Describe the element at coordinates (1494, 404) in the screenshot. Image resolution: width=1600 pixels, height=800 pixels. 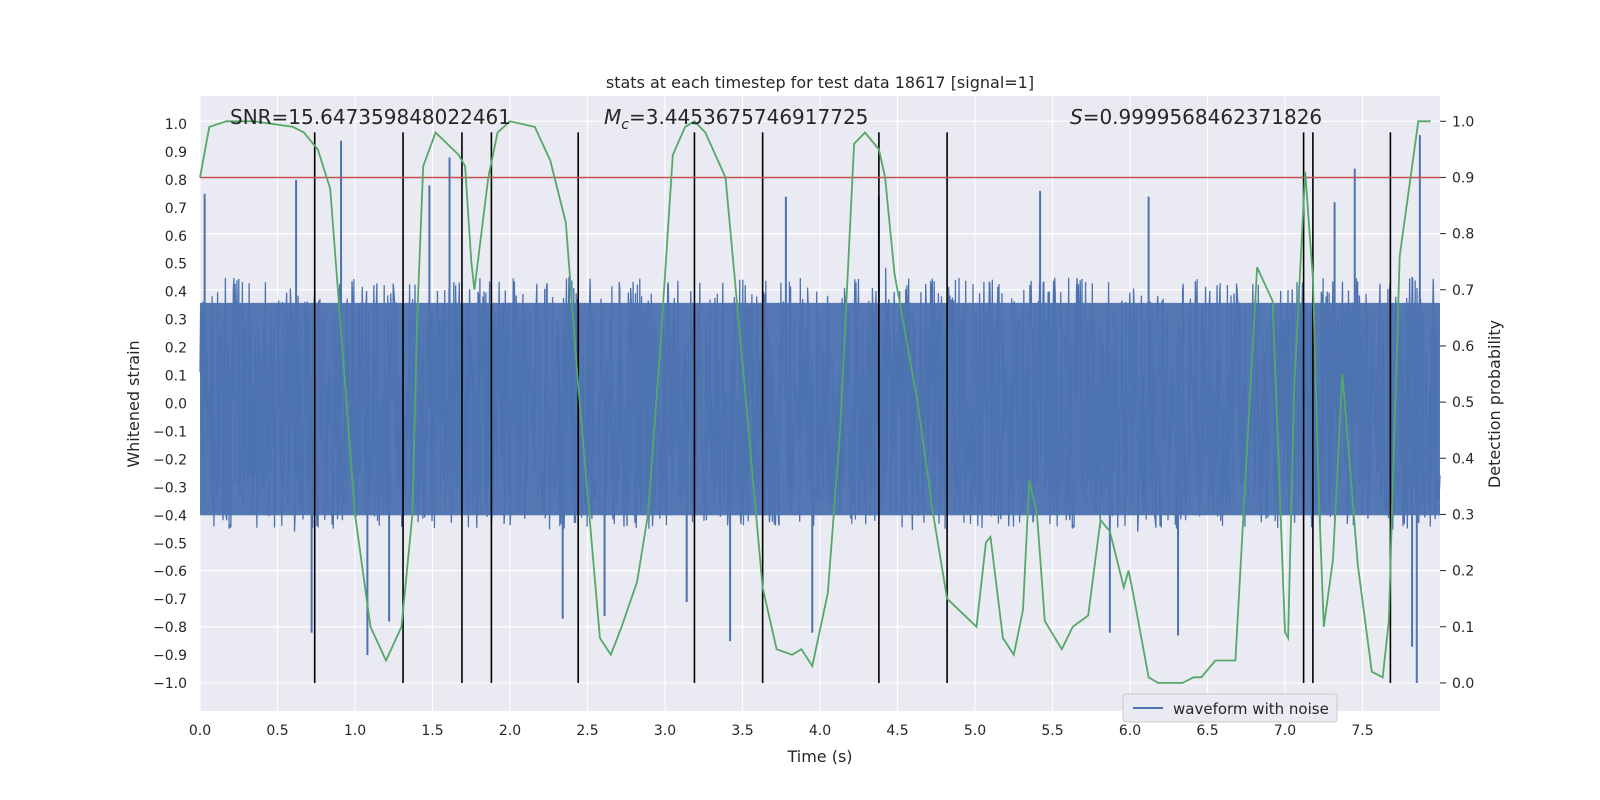
I see `right-y-axis-label: Detection probability` at that location.